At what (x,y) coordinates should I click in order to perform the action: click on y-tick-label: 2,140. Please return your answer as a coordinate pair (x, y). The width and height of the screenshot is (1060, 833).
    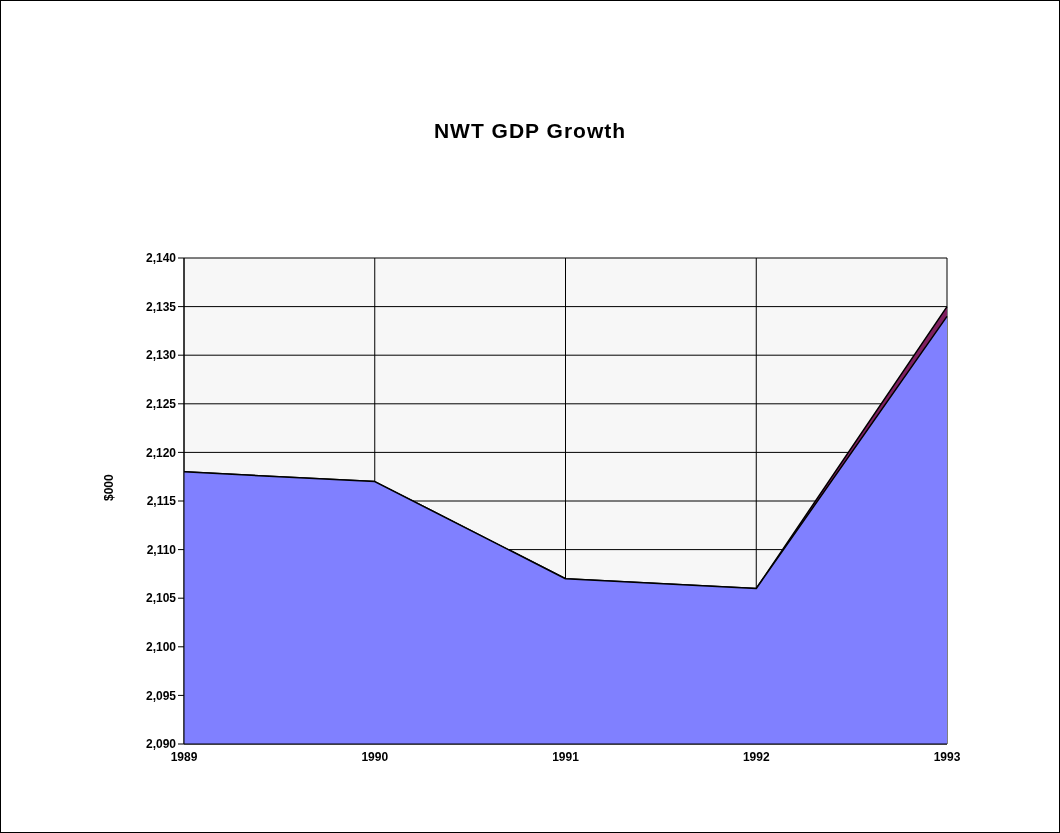
    Looking at the image, I should click on (161, 258).